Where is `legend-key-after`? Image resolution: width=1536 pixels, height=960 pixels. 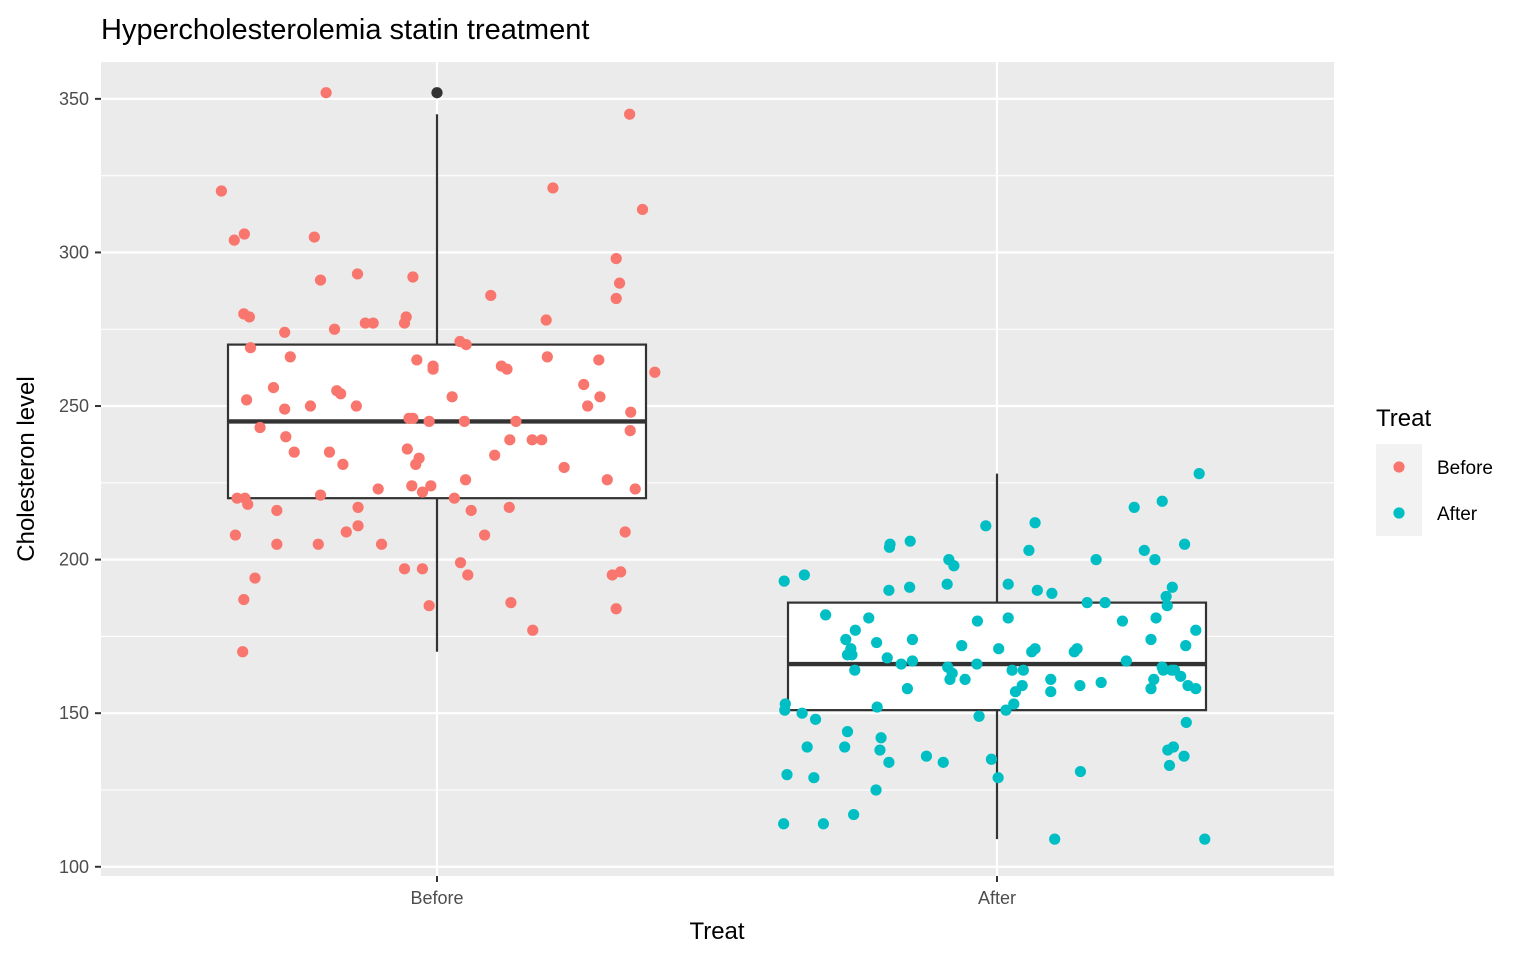 legend-key-after is located at coordinates (1399, 513).